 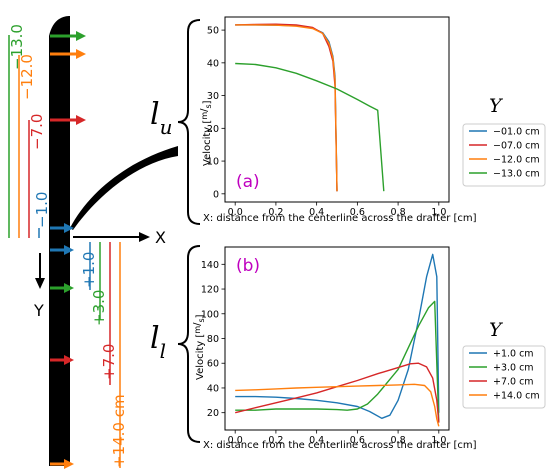 I want to click on chart-b-legend-label: +1.0 cm, so click(x=513, y=354).